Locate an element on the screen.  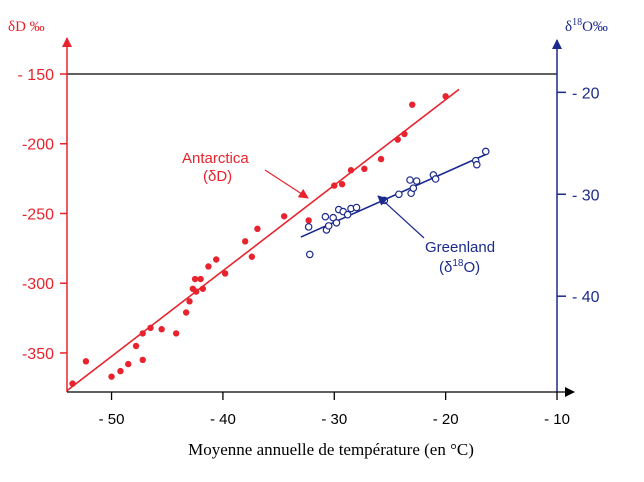
right-tick-label: - 20 is located at coordinates (586, 93).